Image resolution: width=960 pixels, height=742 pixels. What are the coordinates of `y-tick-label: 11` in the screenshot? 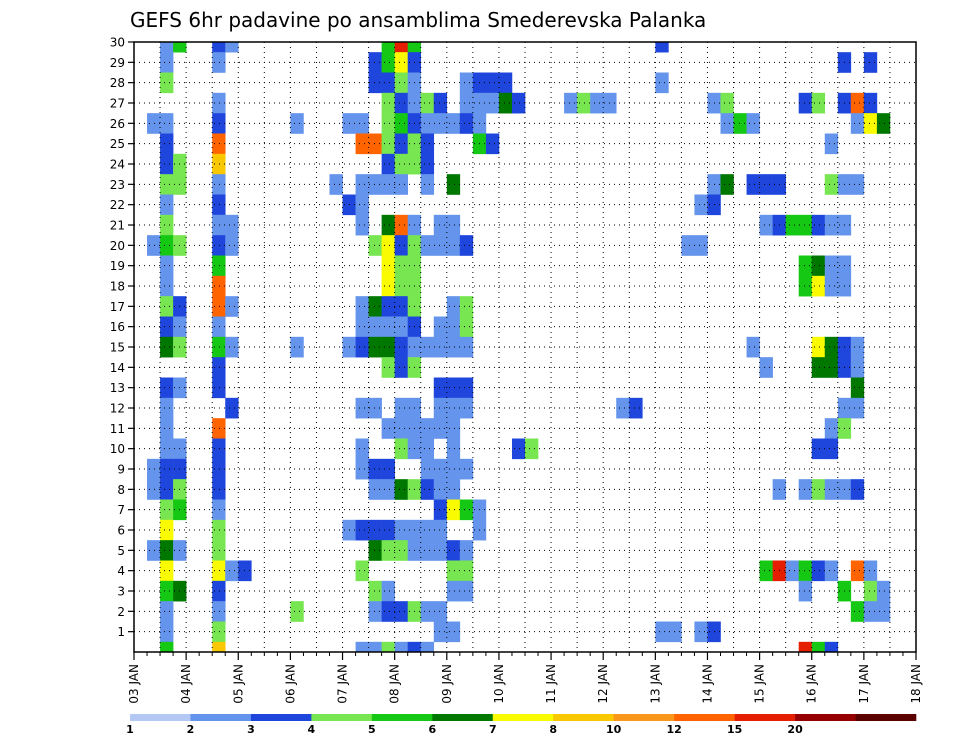 It's located at (117, 429).